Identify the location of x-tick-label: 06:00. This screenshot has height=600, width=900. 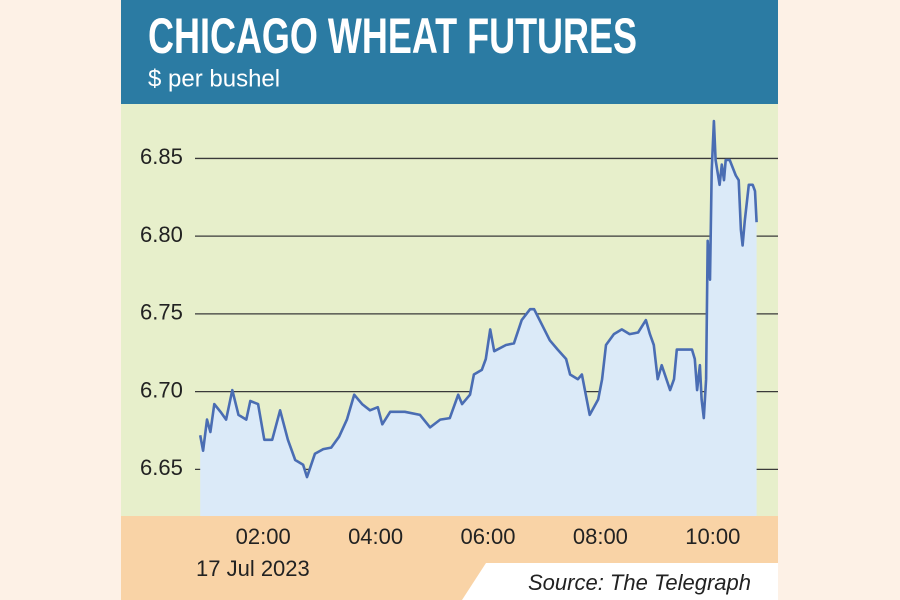
(487, 536).